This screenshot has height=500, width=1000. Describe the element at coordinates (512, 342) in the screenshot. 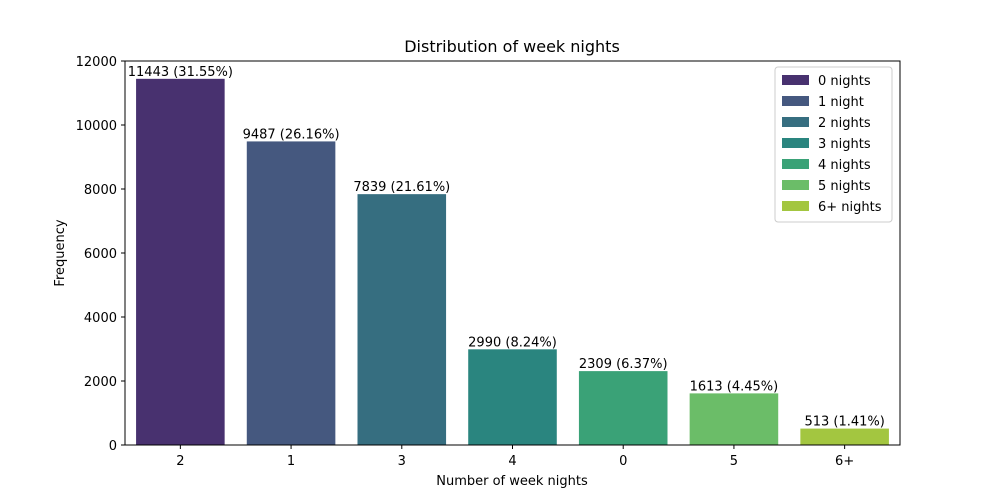

I see `data-label-4: 2990 (8.24%)` at that location.